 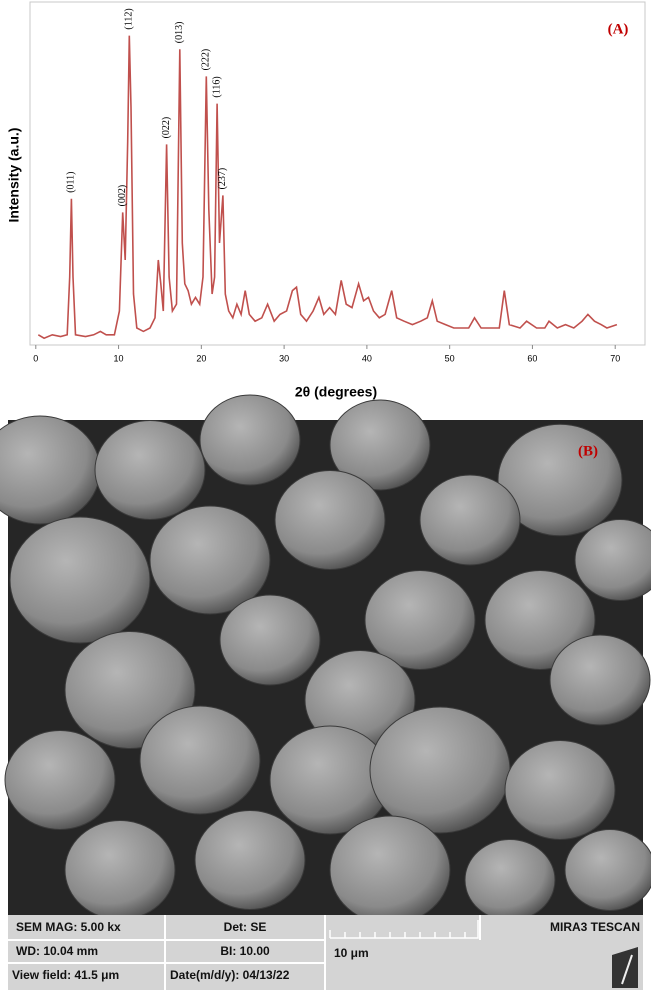 I want to click on x-tick-label: 60, so click(x=532, y=358).